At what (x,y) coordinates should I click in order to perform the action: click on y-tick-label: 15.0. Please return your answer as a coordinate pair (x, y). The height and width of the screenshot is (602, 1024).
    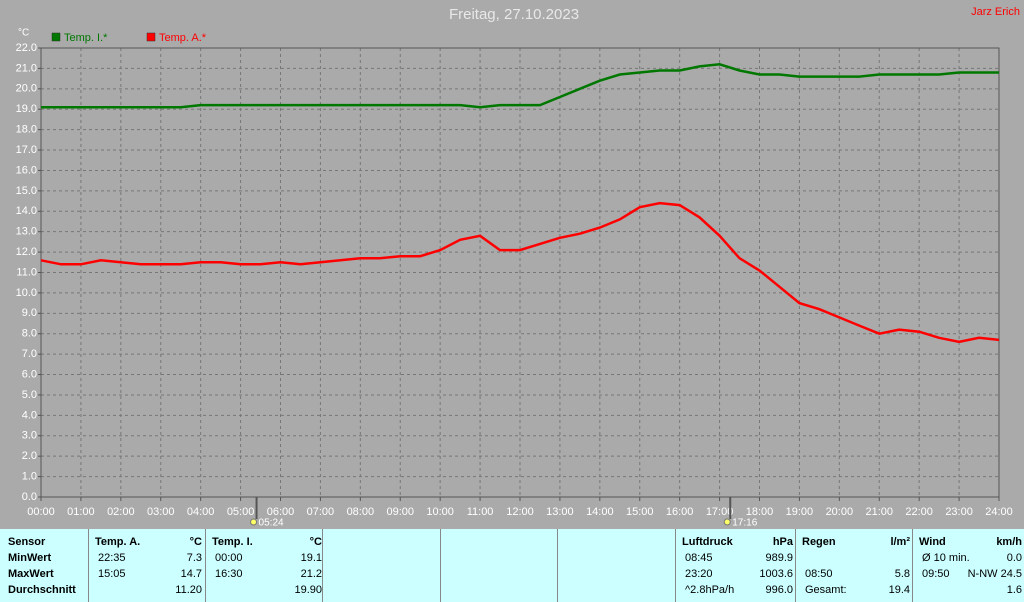
    Looking at the image, I should click on (26, 191).